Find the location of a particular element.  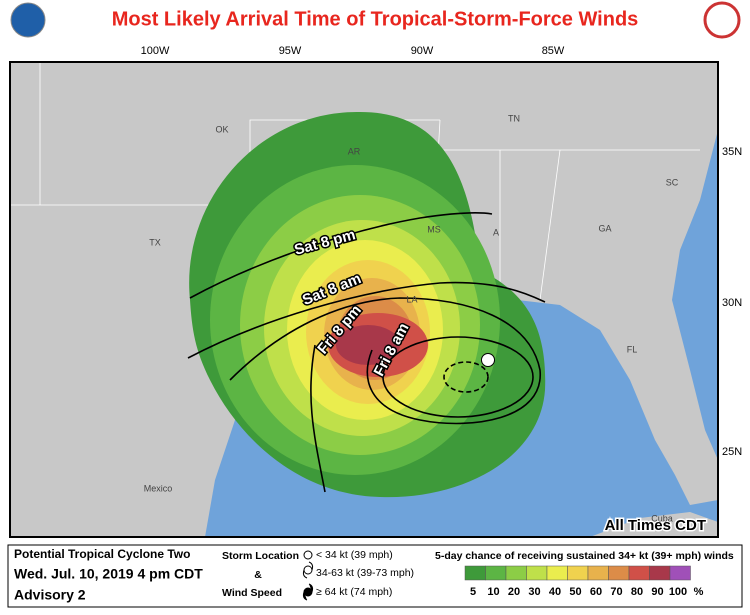

scale-label: 10 is located at coordinates (493, 592).